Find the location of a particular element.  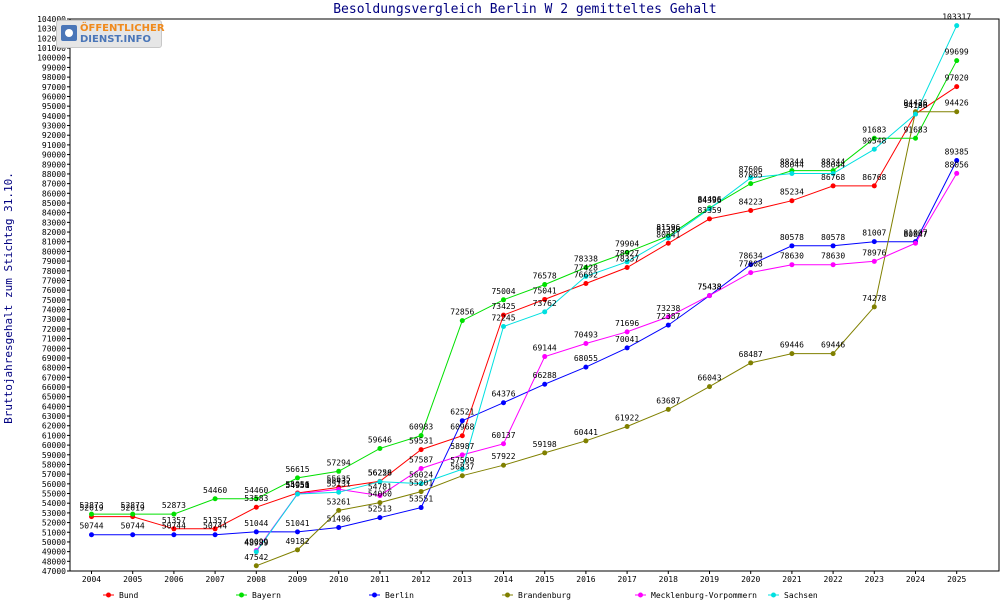

y-tick-label: 84000 is located at coordinates (54, 213).